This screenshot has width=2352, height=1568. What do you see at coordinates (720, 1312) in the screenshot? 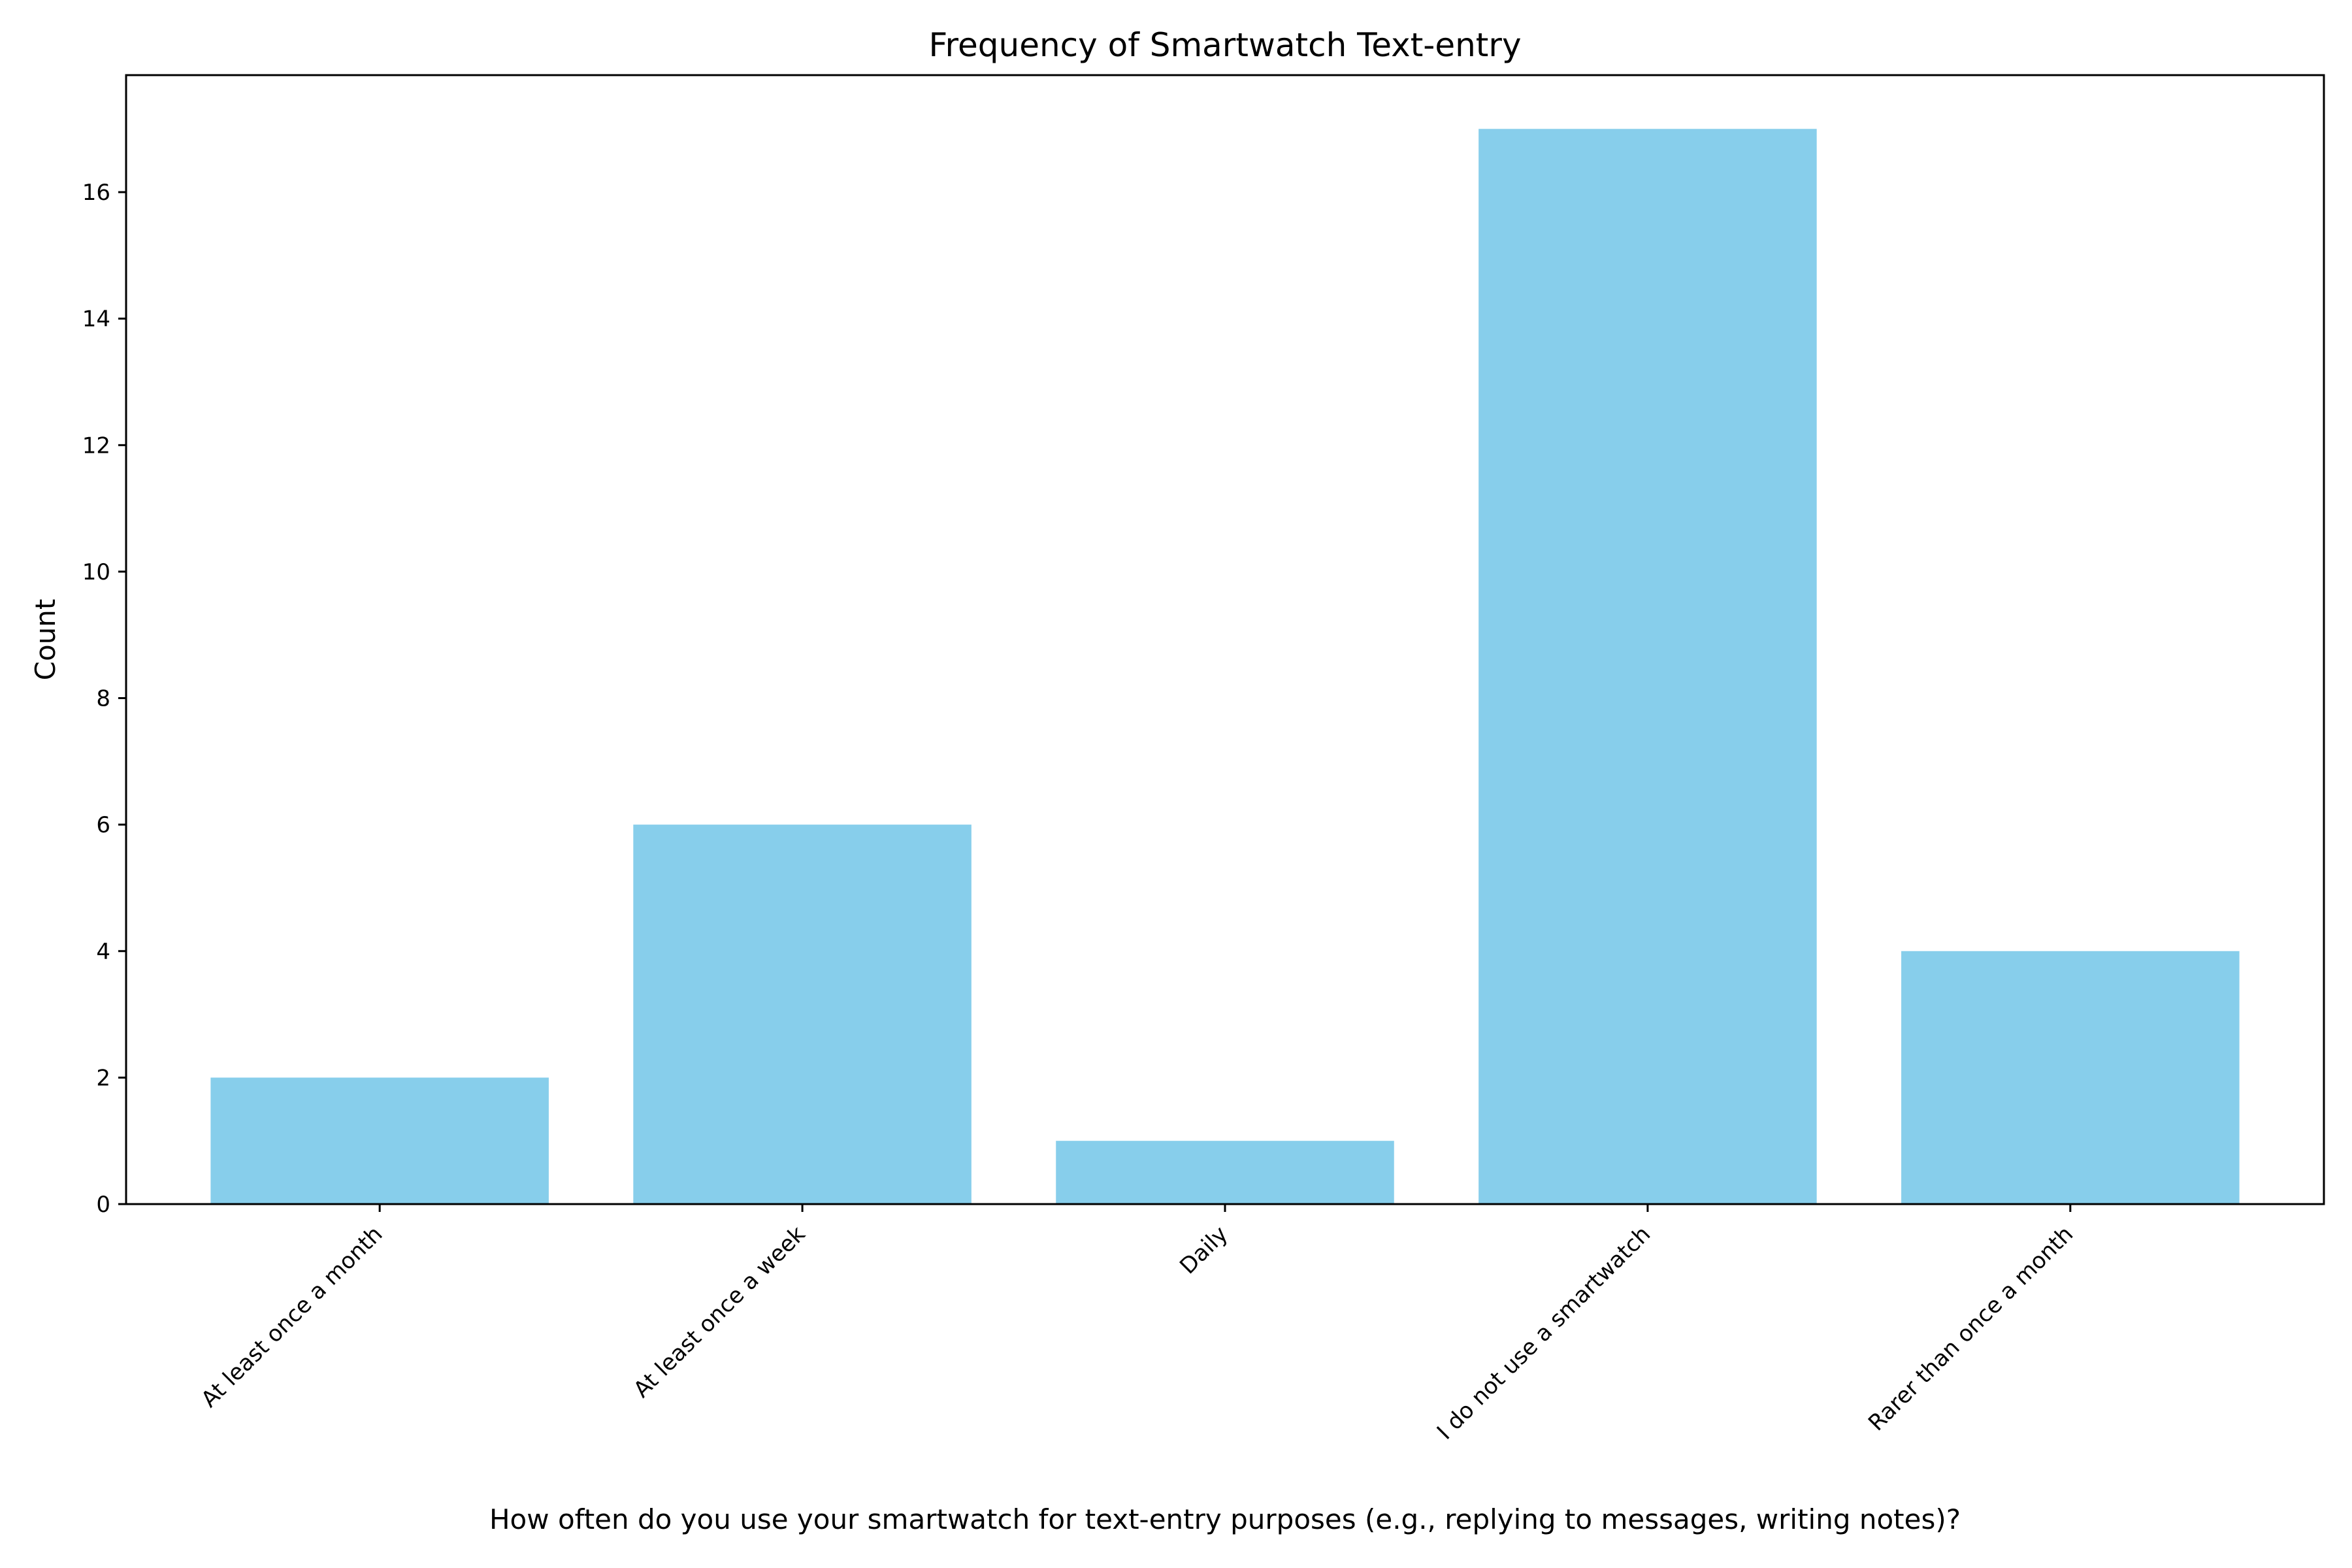
I see `x-tick-label: At least once a week` at bounding box center [720, 1312].